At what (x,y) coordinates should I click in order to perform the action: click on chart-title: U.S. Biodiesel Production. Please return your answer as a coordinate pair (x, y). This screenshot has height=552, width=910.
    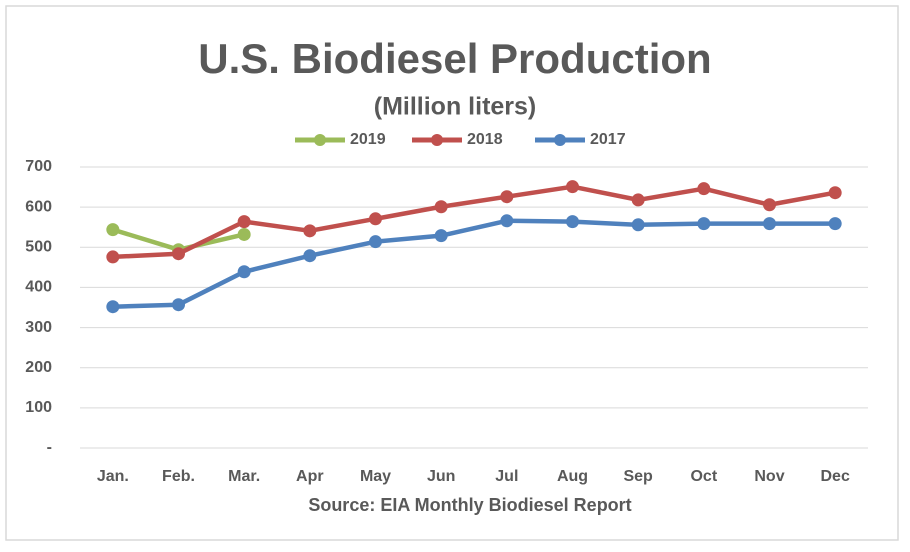
    Looking at the image, I should click on (454, 58).